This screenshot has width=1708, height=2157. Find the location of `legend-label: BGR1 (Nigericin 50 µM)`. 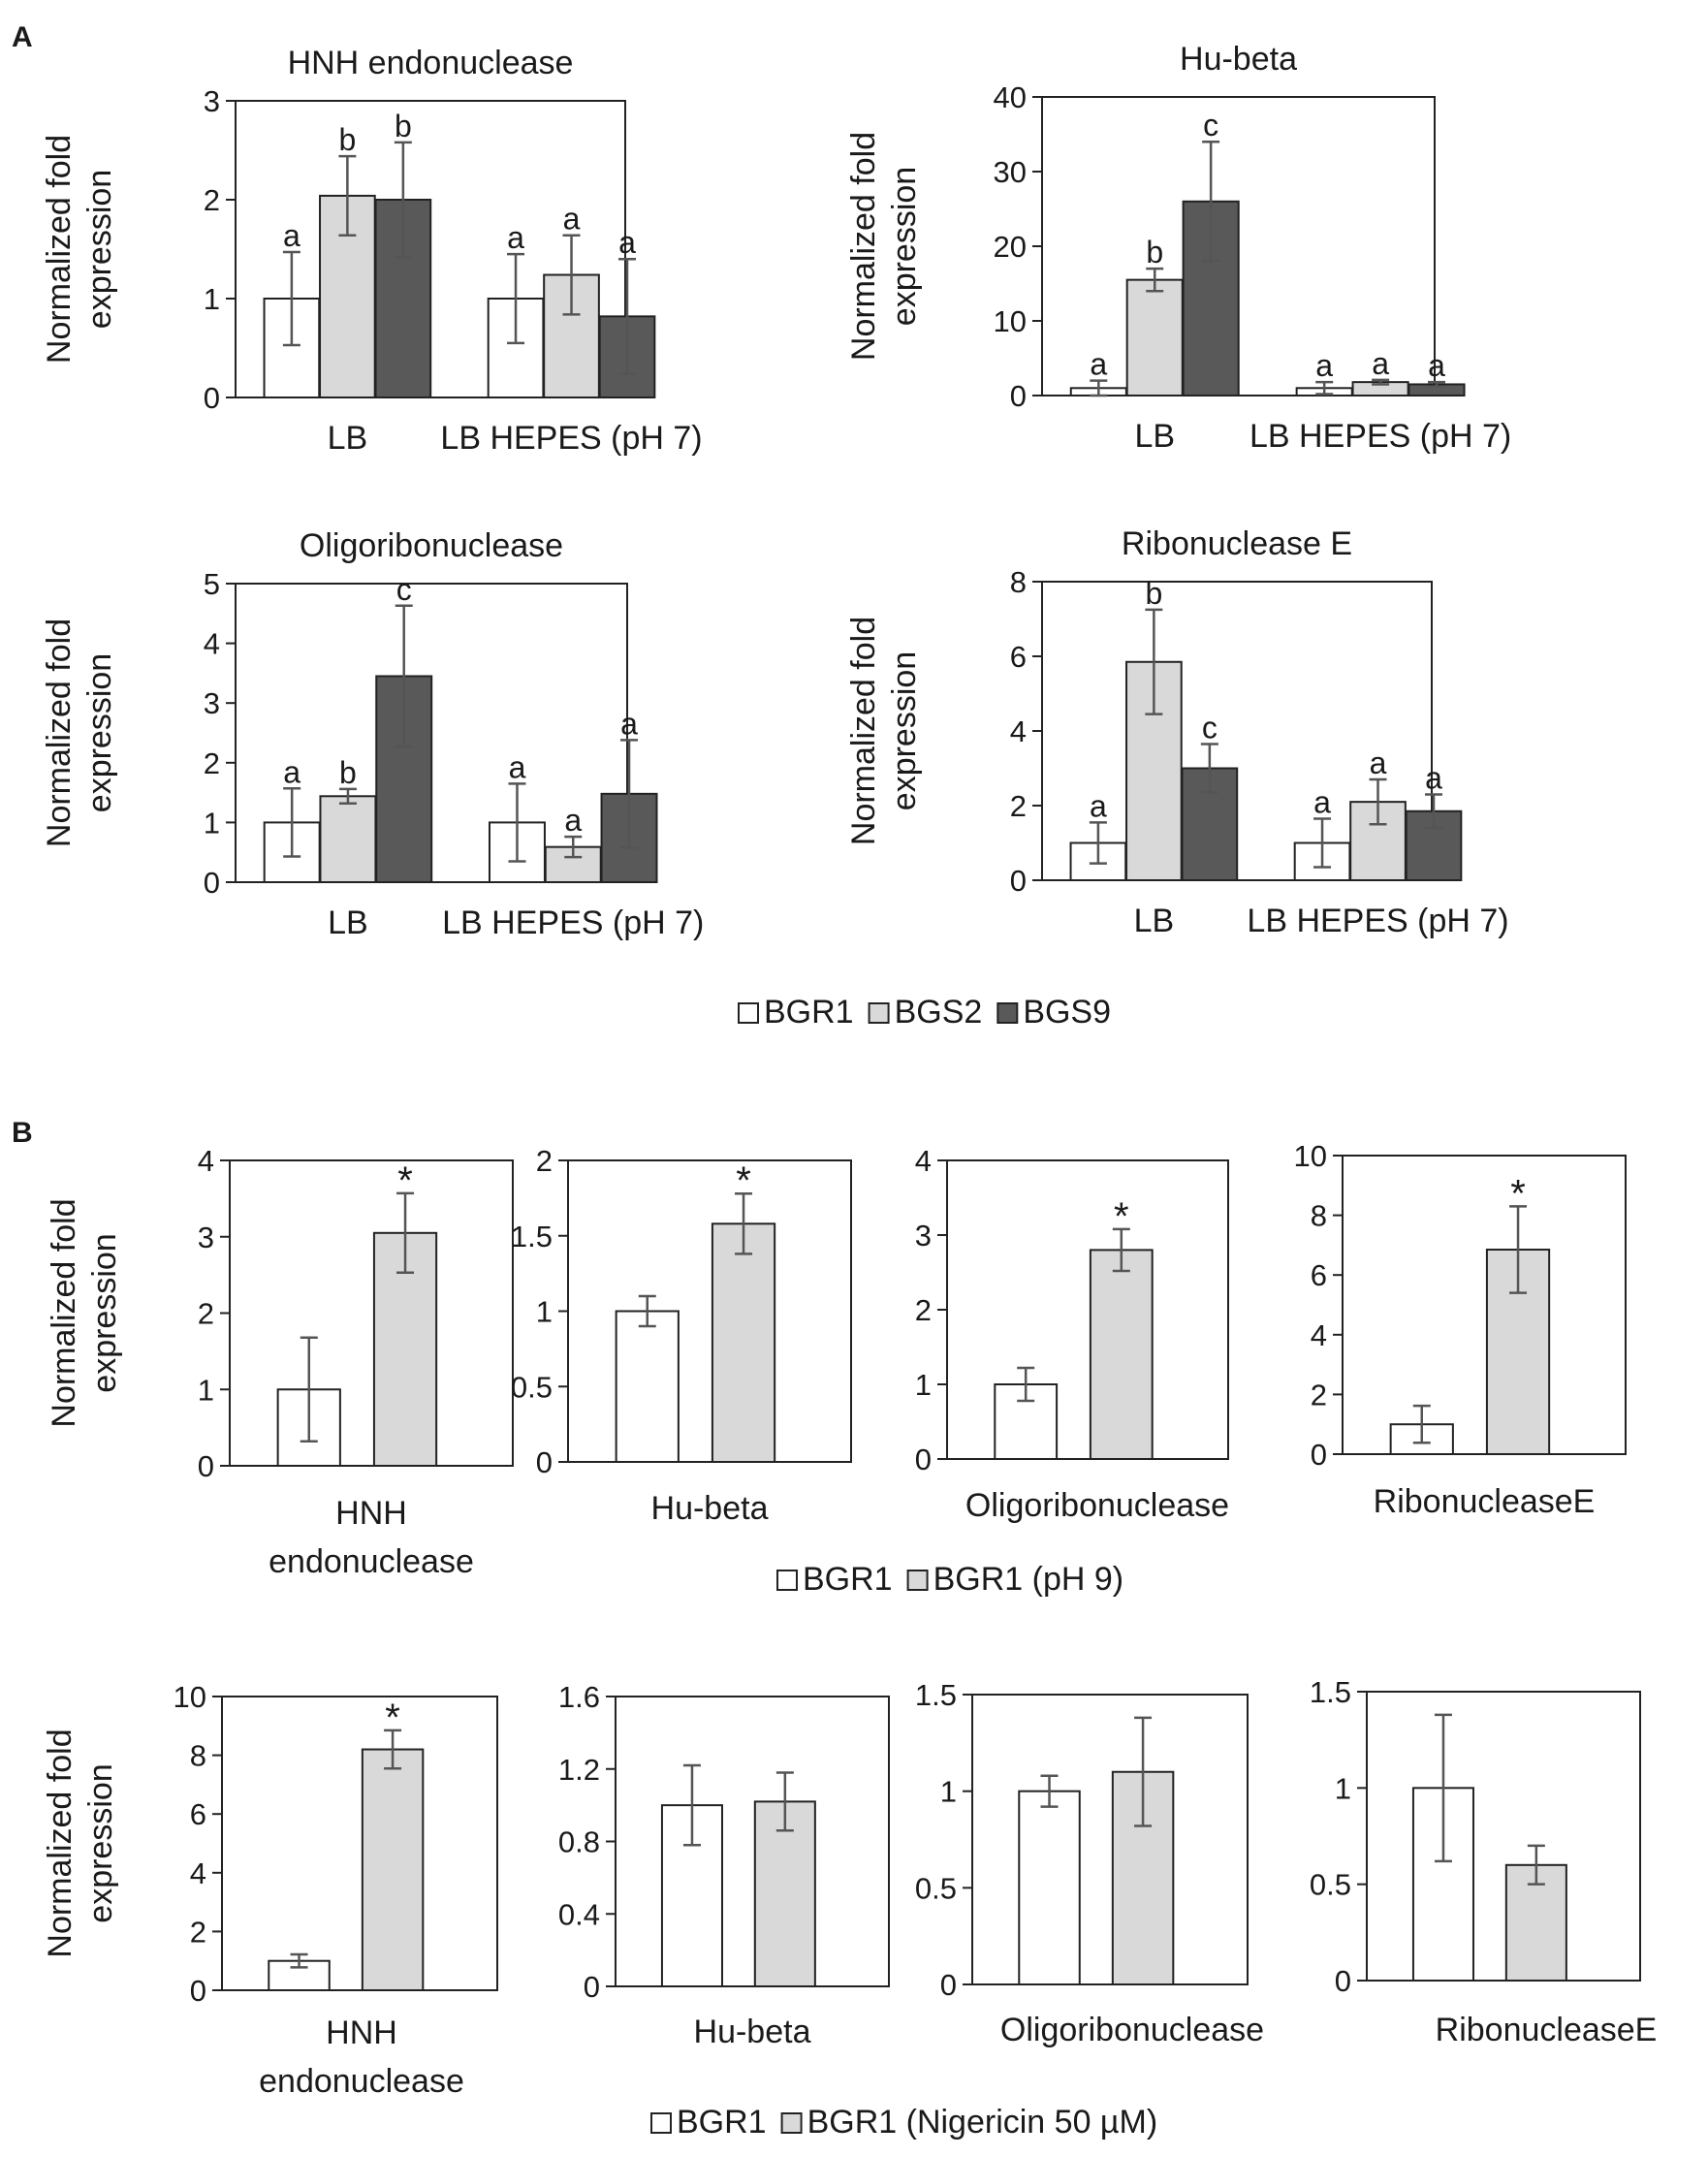

legend-label: BGR1 (Nigericin 50 µM) is located at coordinates (982, 2123).